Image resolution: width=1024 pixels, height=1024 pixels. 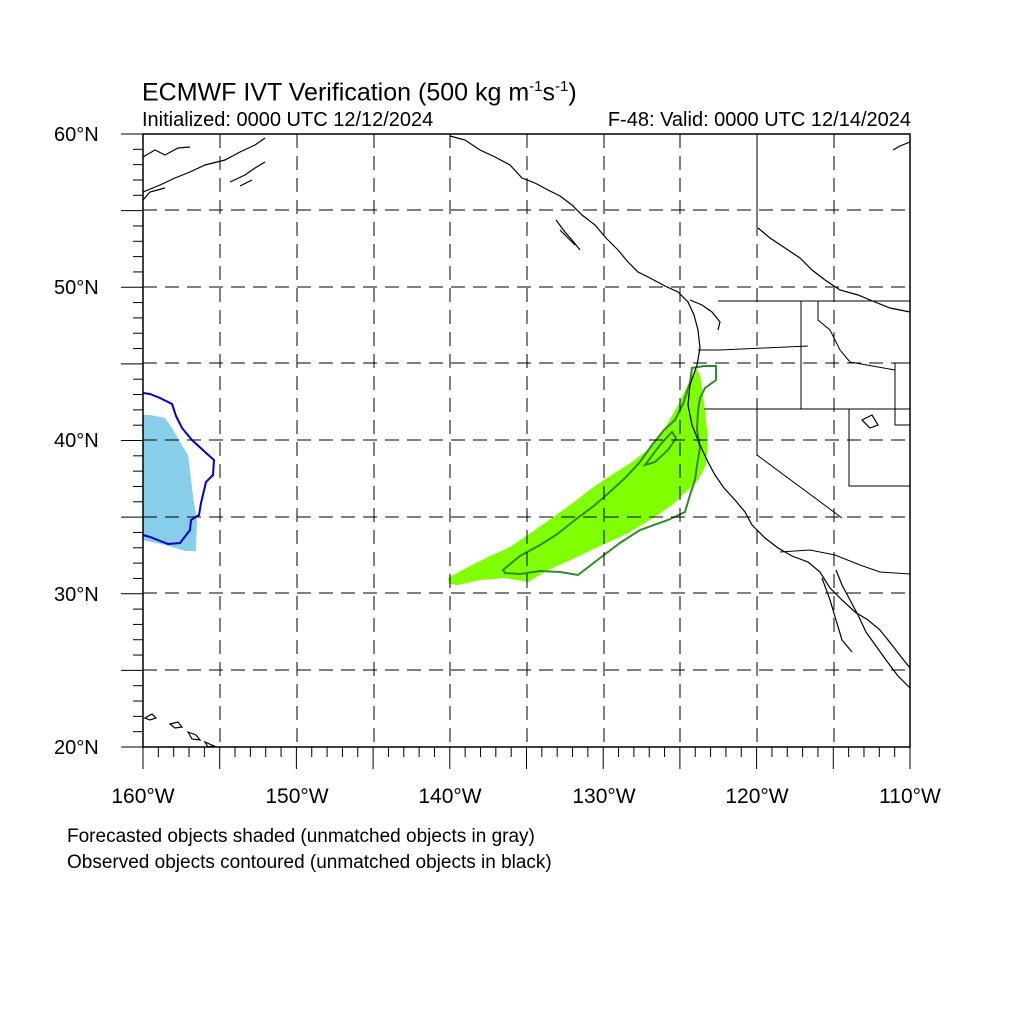 What do you see at coordinates (76, 135) in the screenshot?
I see `lat-label-60n: 60°N` at bounding box center [76, 135].